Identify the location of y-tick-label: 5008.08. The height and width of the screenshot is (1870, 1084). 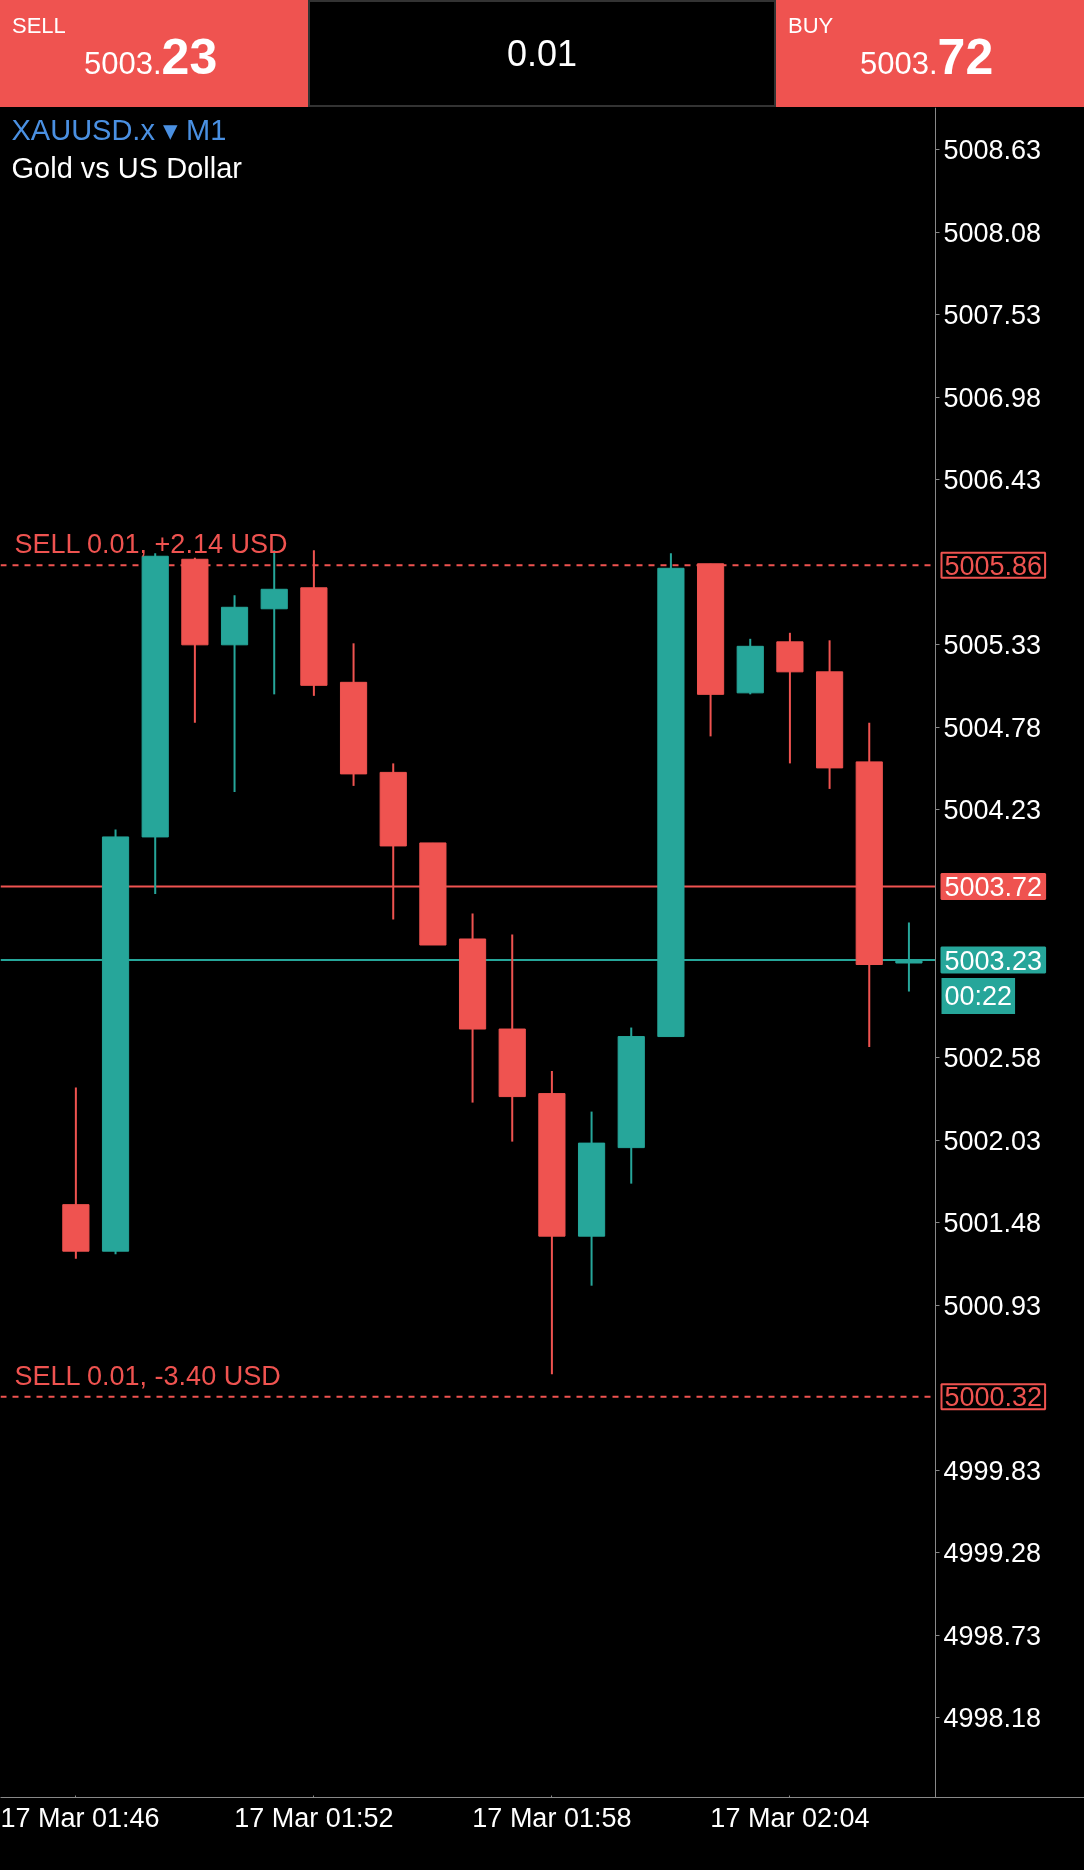
(992, 232).